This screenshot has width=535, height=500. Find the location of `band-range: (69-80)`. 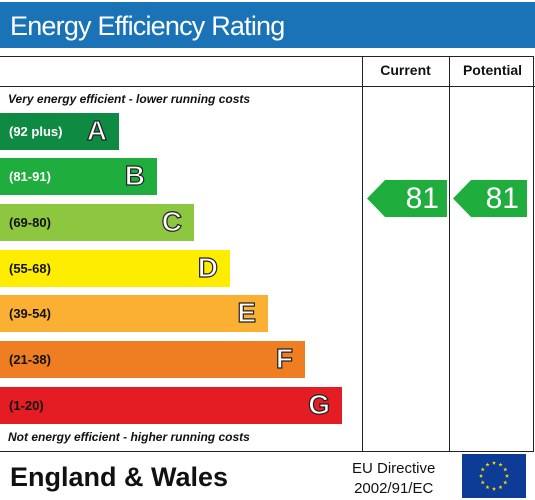

band-range: (69-80) is located at coordinates (30, 222).